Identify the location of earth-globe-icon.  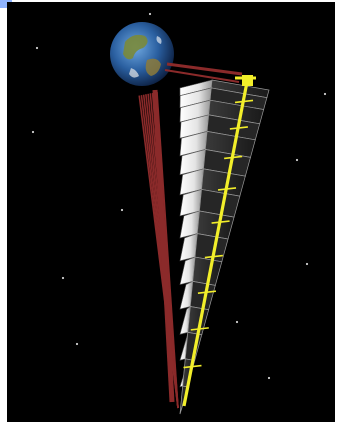
(142, 54).